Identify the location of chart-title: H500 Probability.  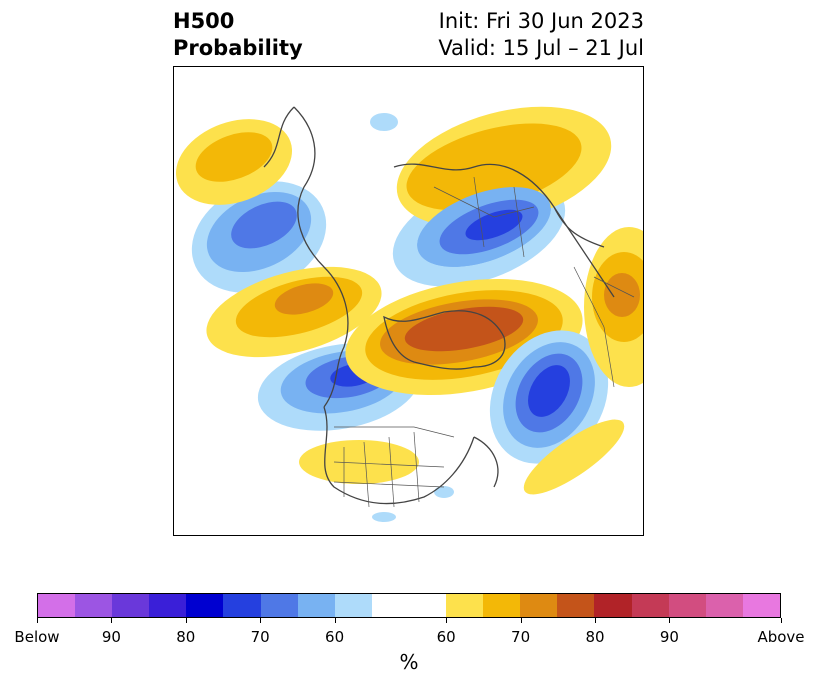
(238, 35).